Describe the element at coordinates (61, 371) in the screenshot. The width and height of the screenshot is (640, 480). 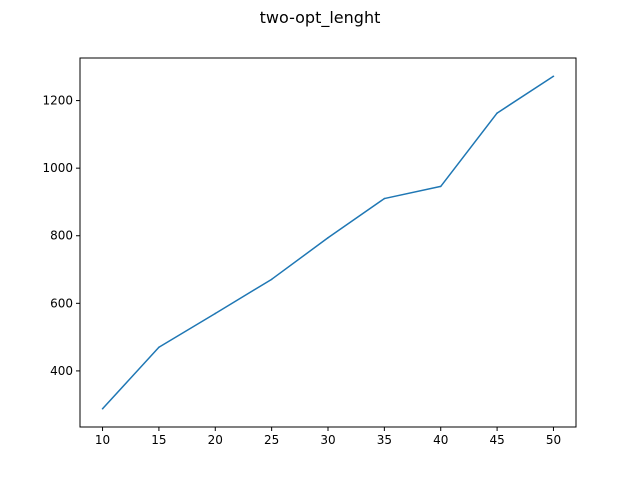
I see `y-tick-label: 400` at that location.